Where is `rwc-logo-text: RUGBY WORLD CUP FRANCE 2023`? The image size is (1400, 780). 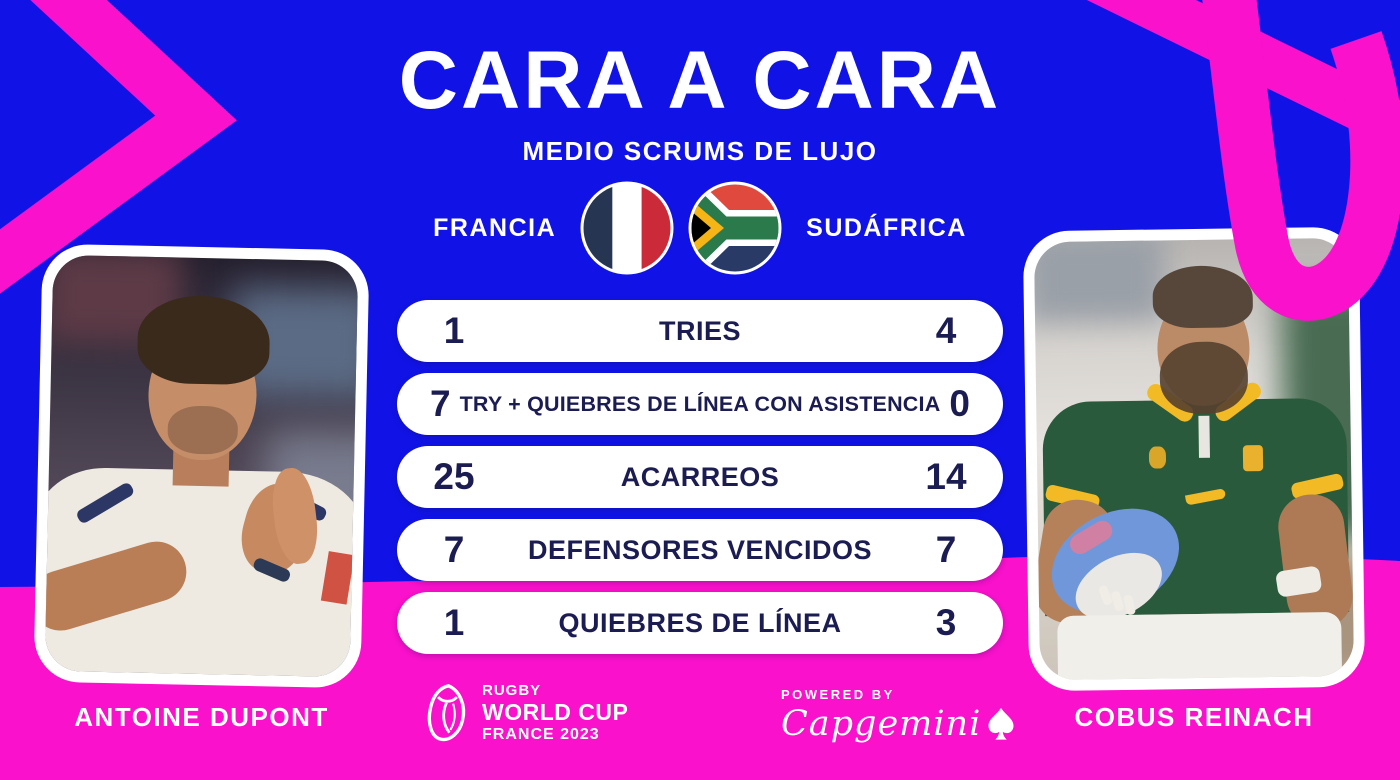 rwc-logo-text: RUGBY WORLD CUP FRANCE 2023 is located at coordinates (555, 712).